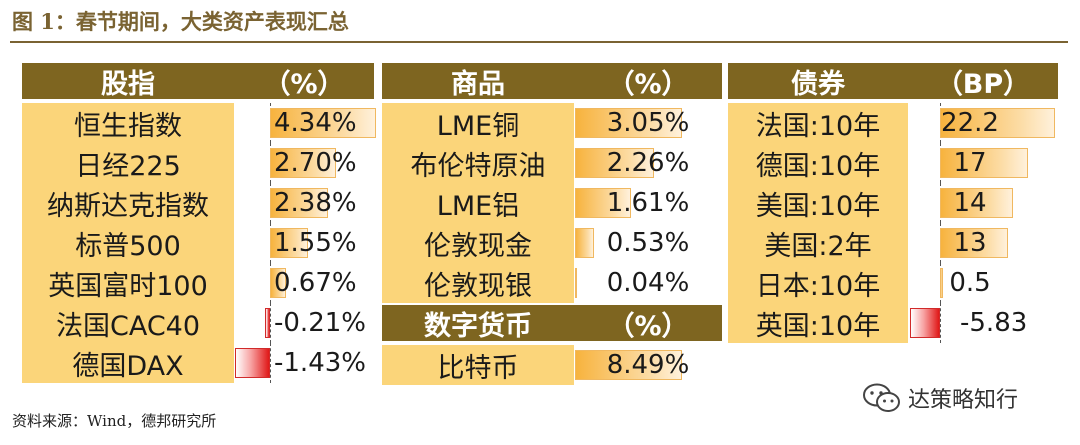 This screenshot has height=445, width=1080. Describe the element at coordinates (128, 323) in the screenshot. I see `equity-row-name: 法国CAC40` at that location.